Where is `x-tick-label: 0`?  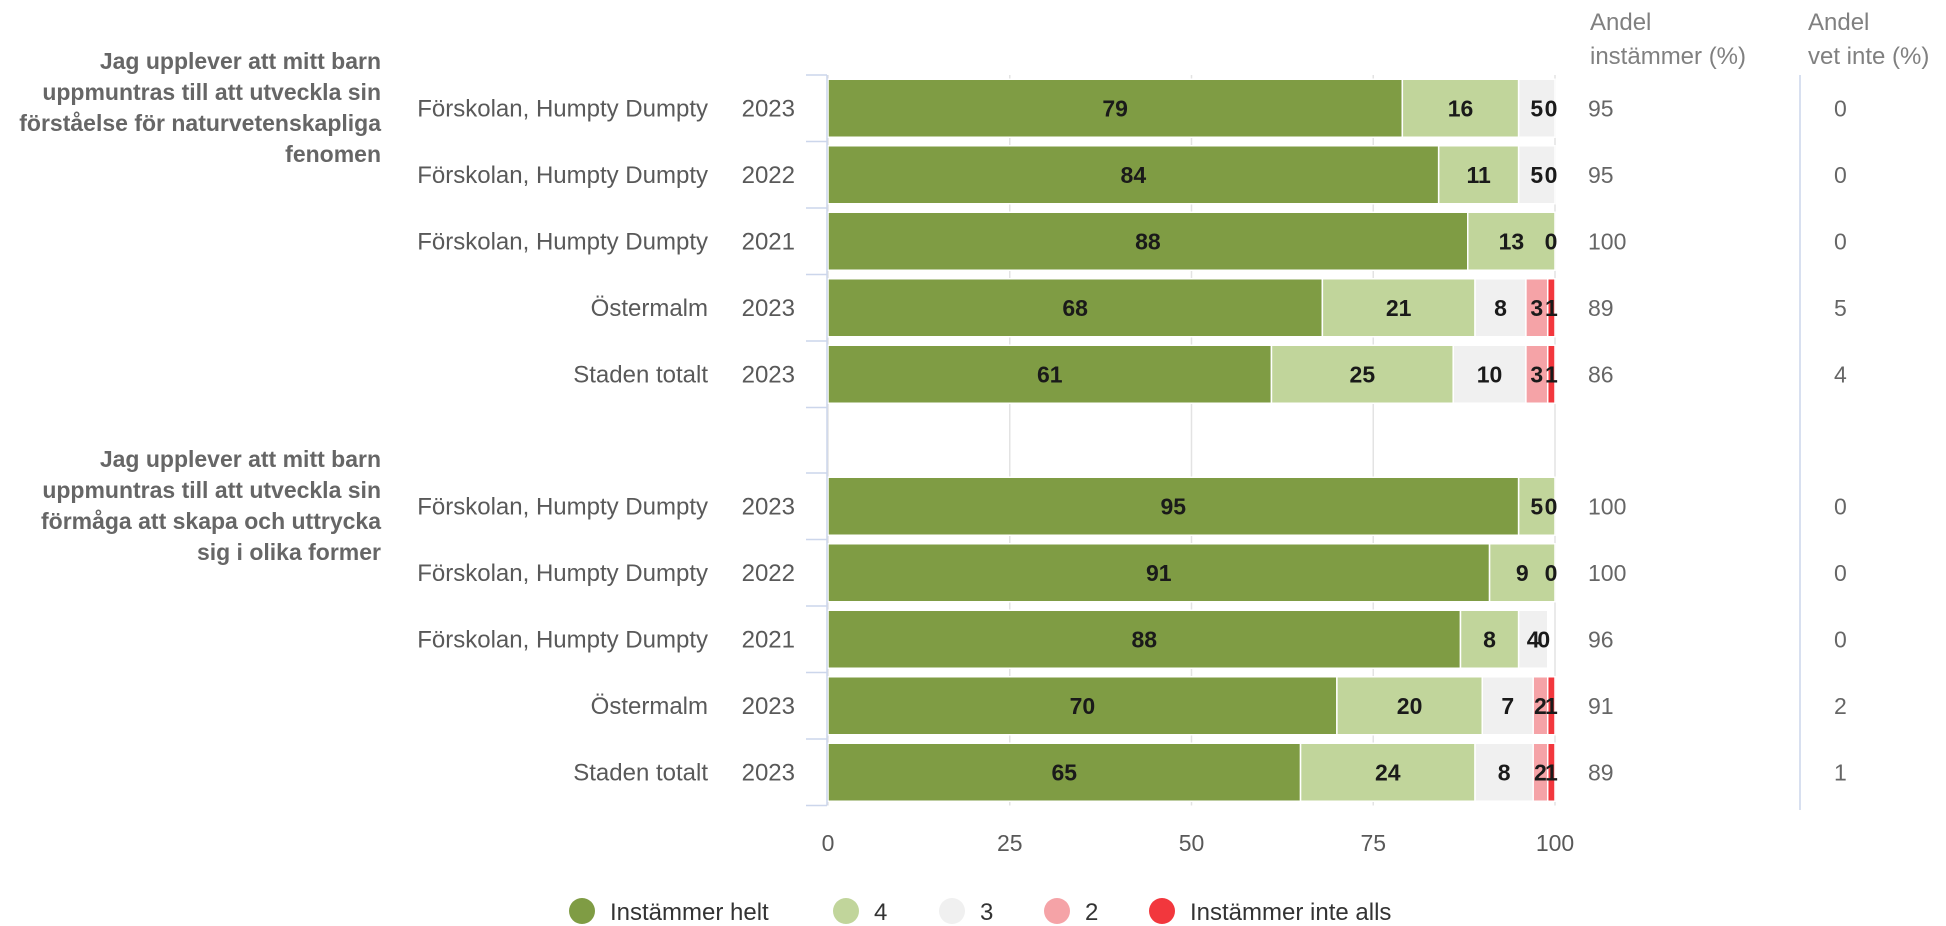 x-tick-label: 0 is located at coordinates (828, 843).